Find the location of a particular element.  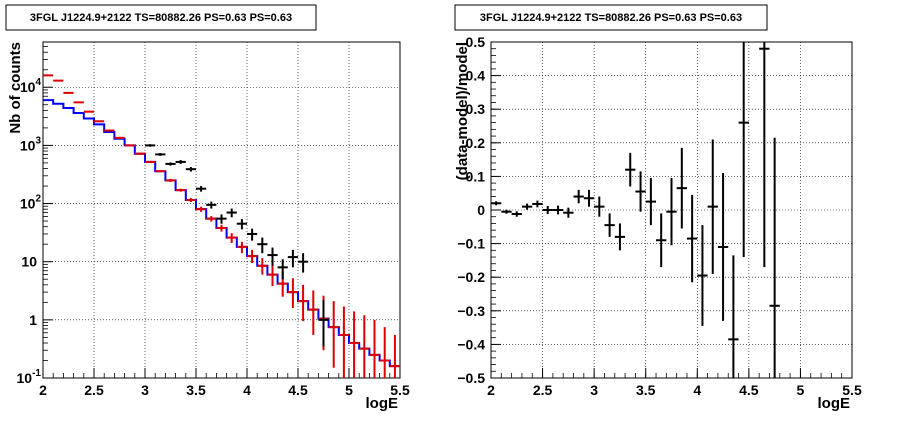

y-tick-label: 0.5 is located at coordinates (476, 42).